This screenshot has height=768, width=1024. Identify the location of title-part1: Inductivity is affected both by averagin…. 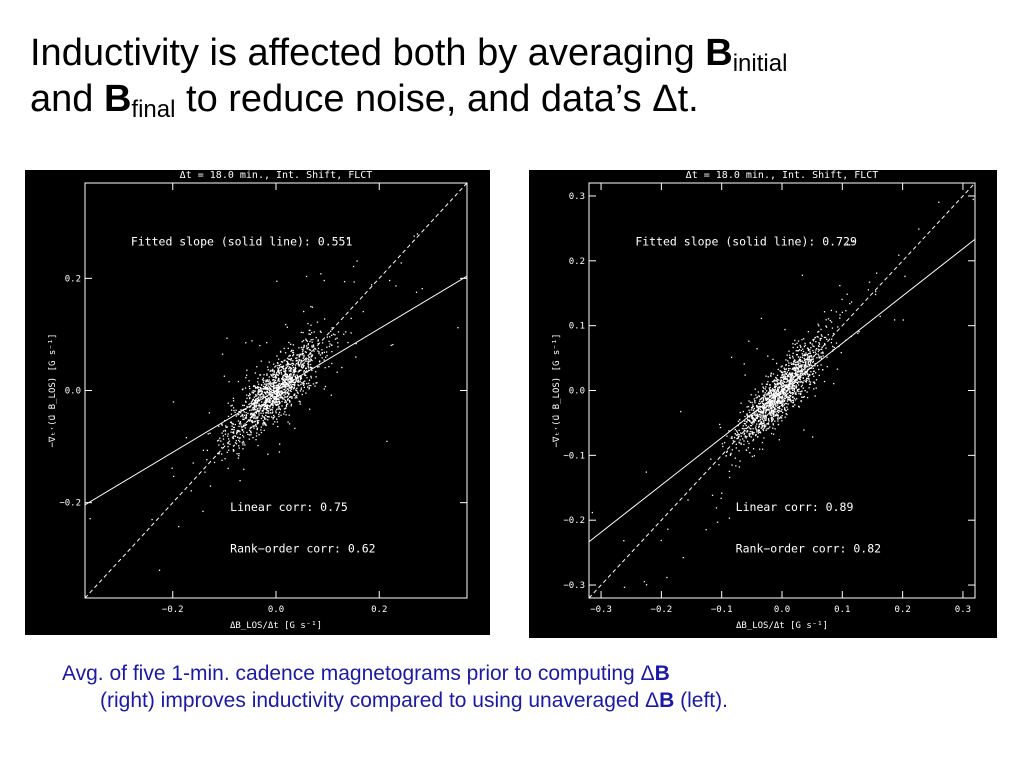
(368, 53).